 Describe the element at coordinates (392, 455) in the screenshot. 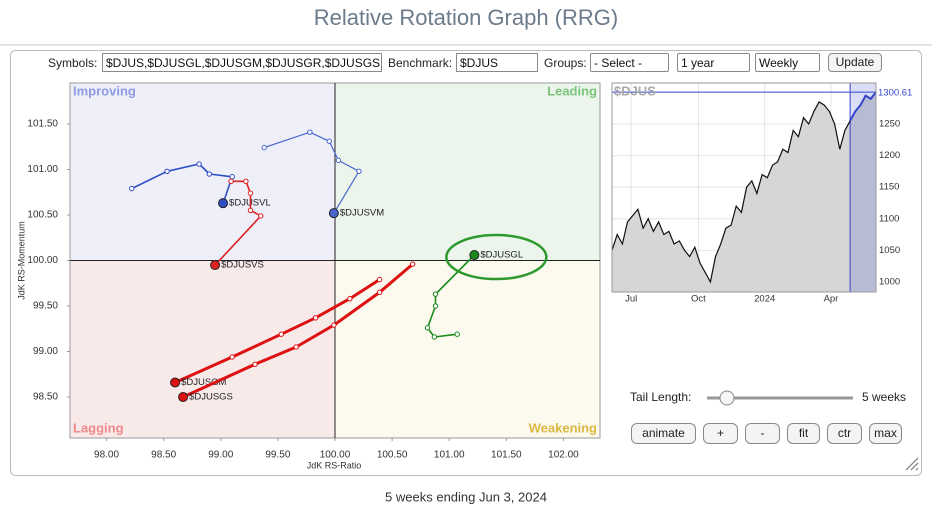

I see `x-tick-label: 100.50` at that location.